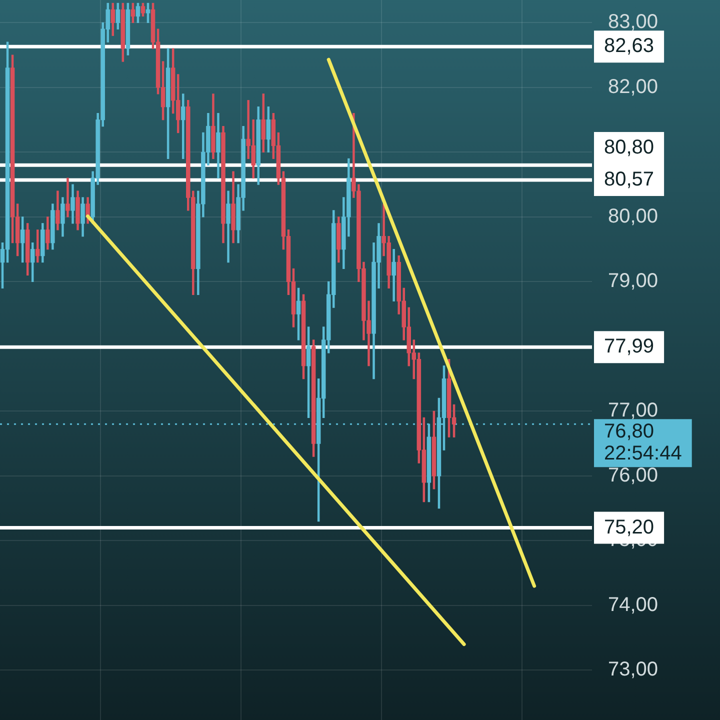 The height and width of the screenshot is (720, 720). Describe the element at coordinates (629, 527) in the screenshot. I see `ref-line-label: 75,20` at that location.